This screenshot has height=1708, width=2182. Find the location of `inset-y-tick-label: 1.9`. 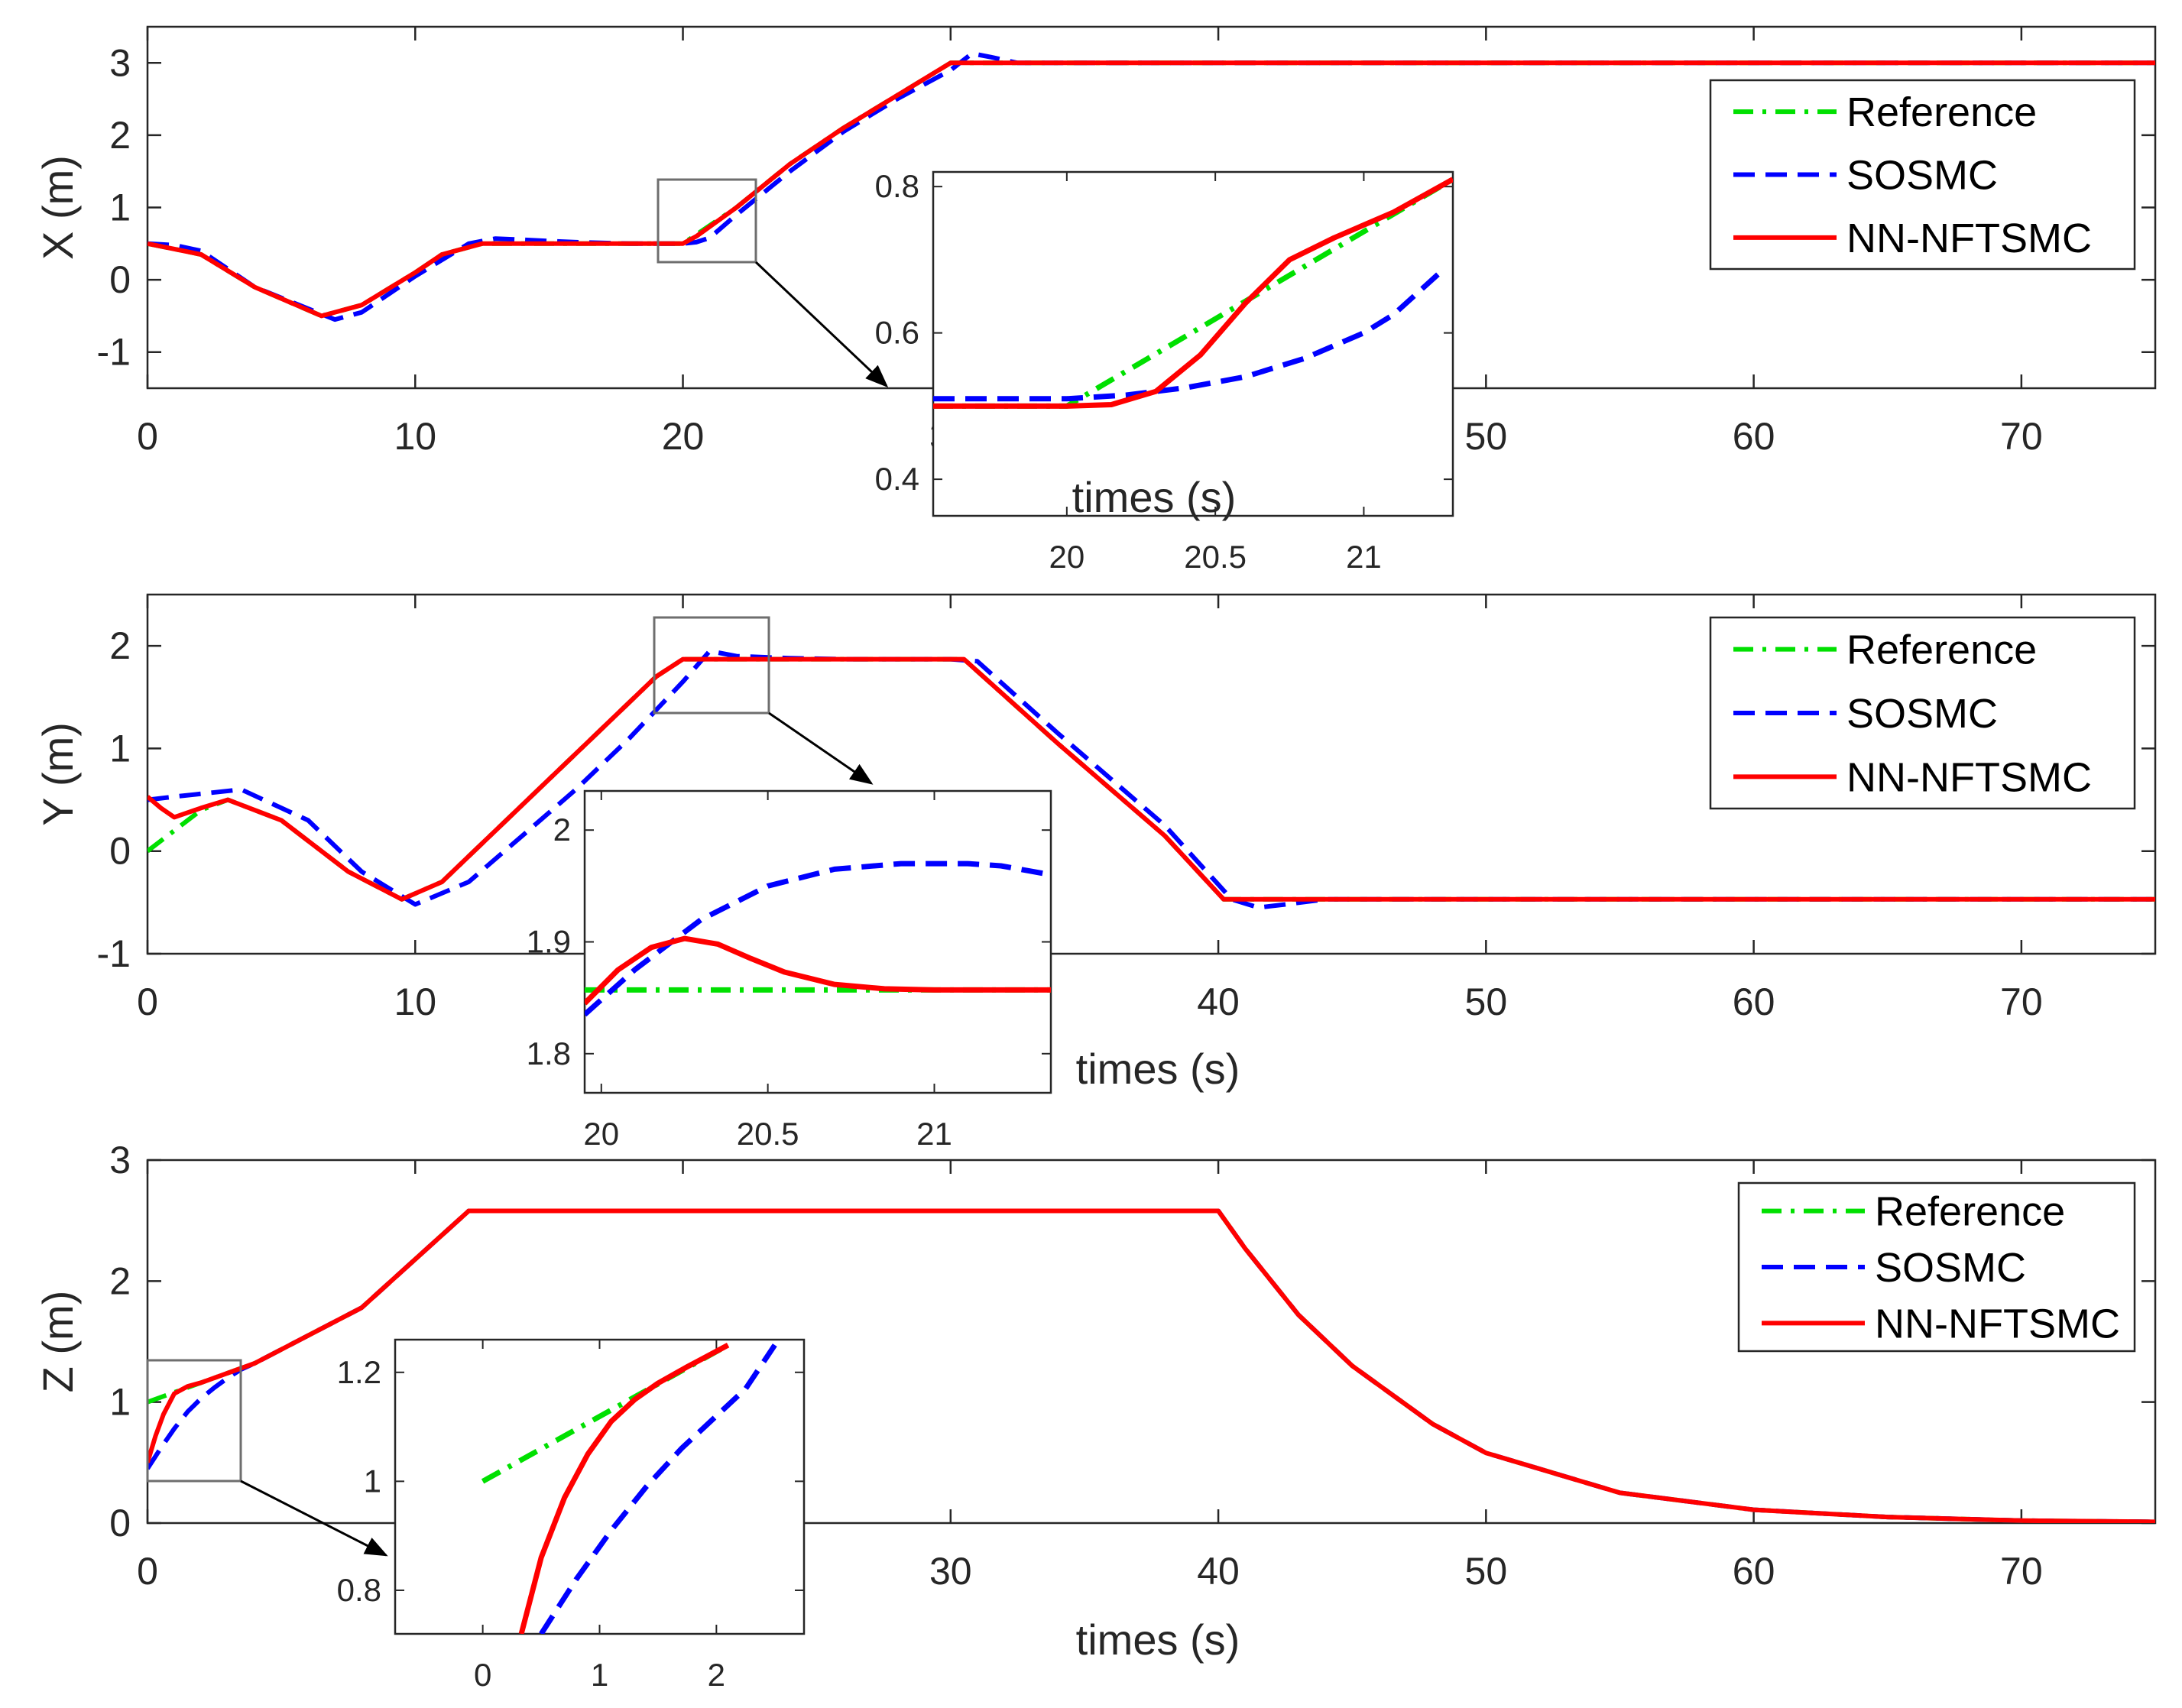

inset-y-tick-label: 1.9 is located at coordinates (549, 942).